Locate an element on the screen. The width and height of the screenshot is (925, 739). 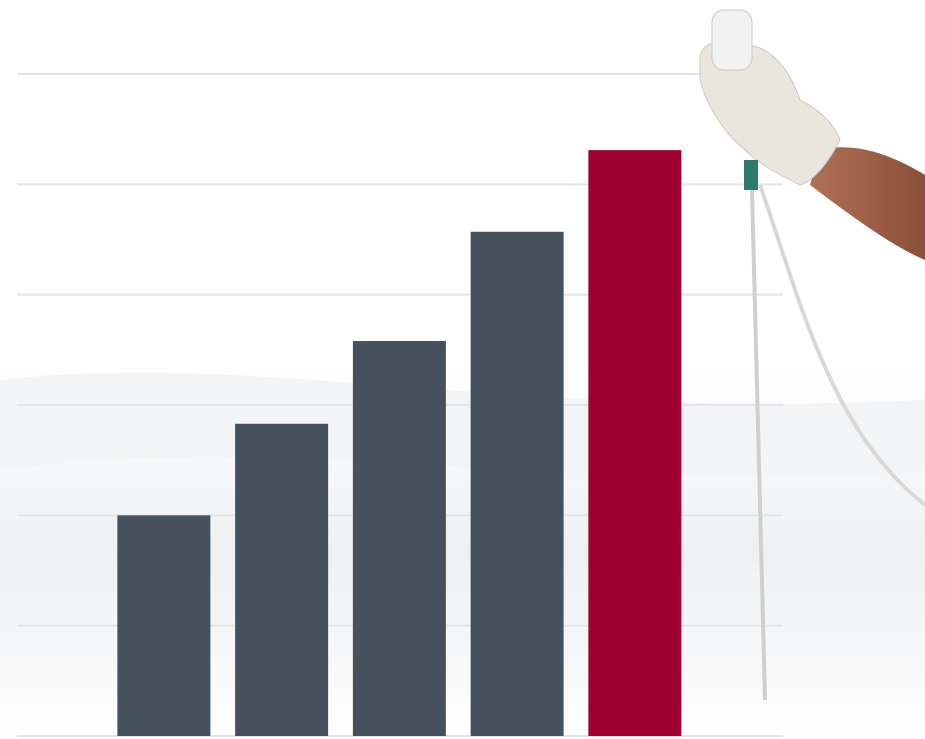
arm is located at coordinates (867, 203).